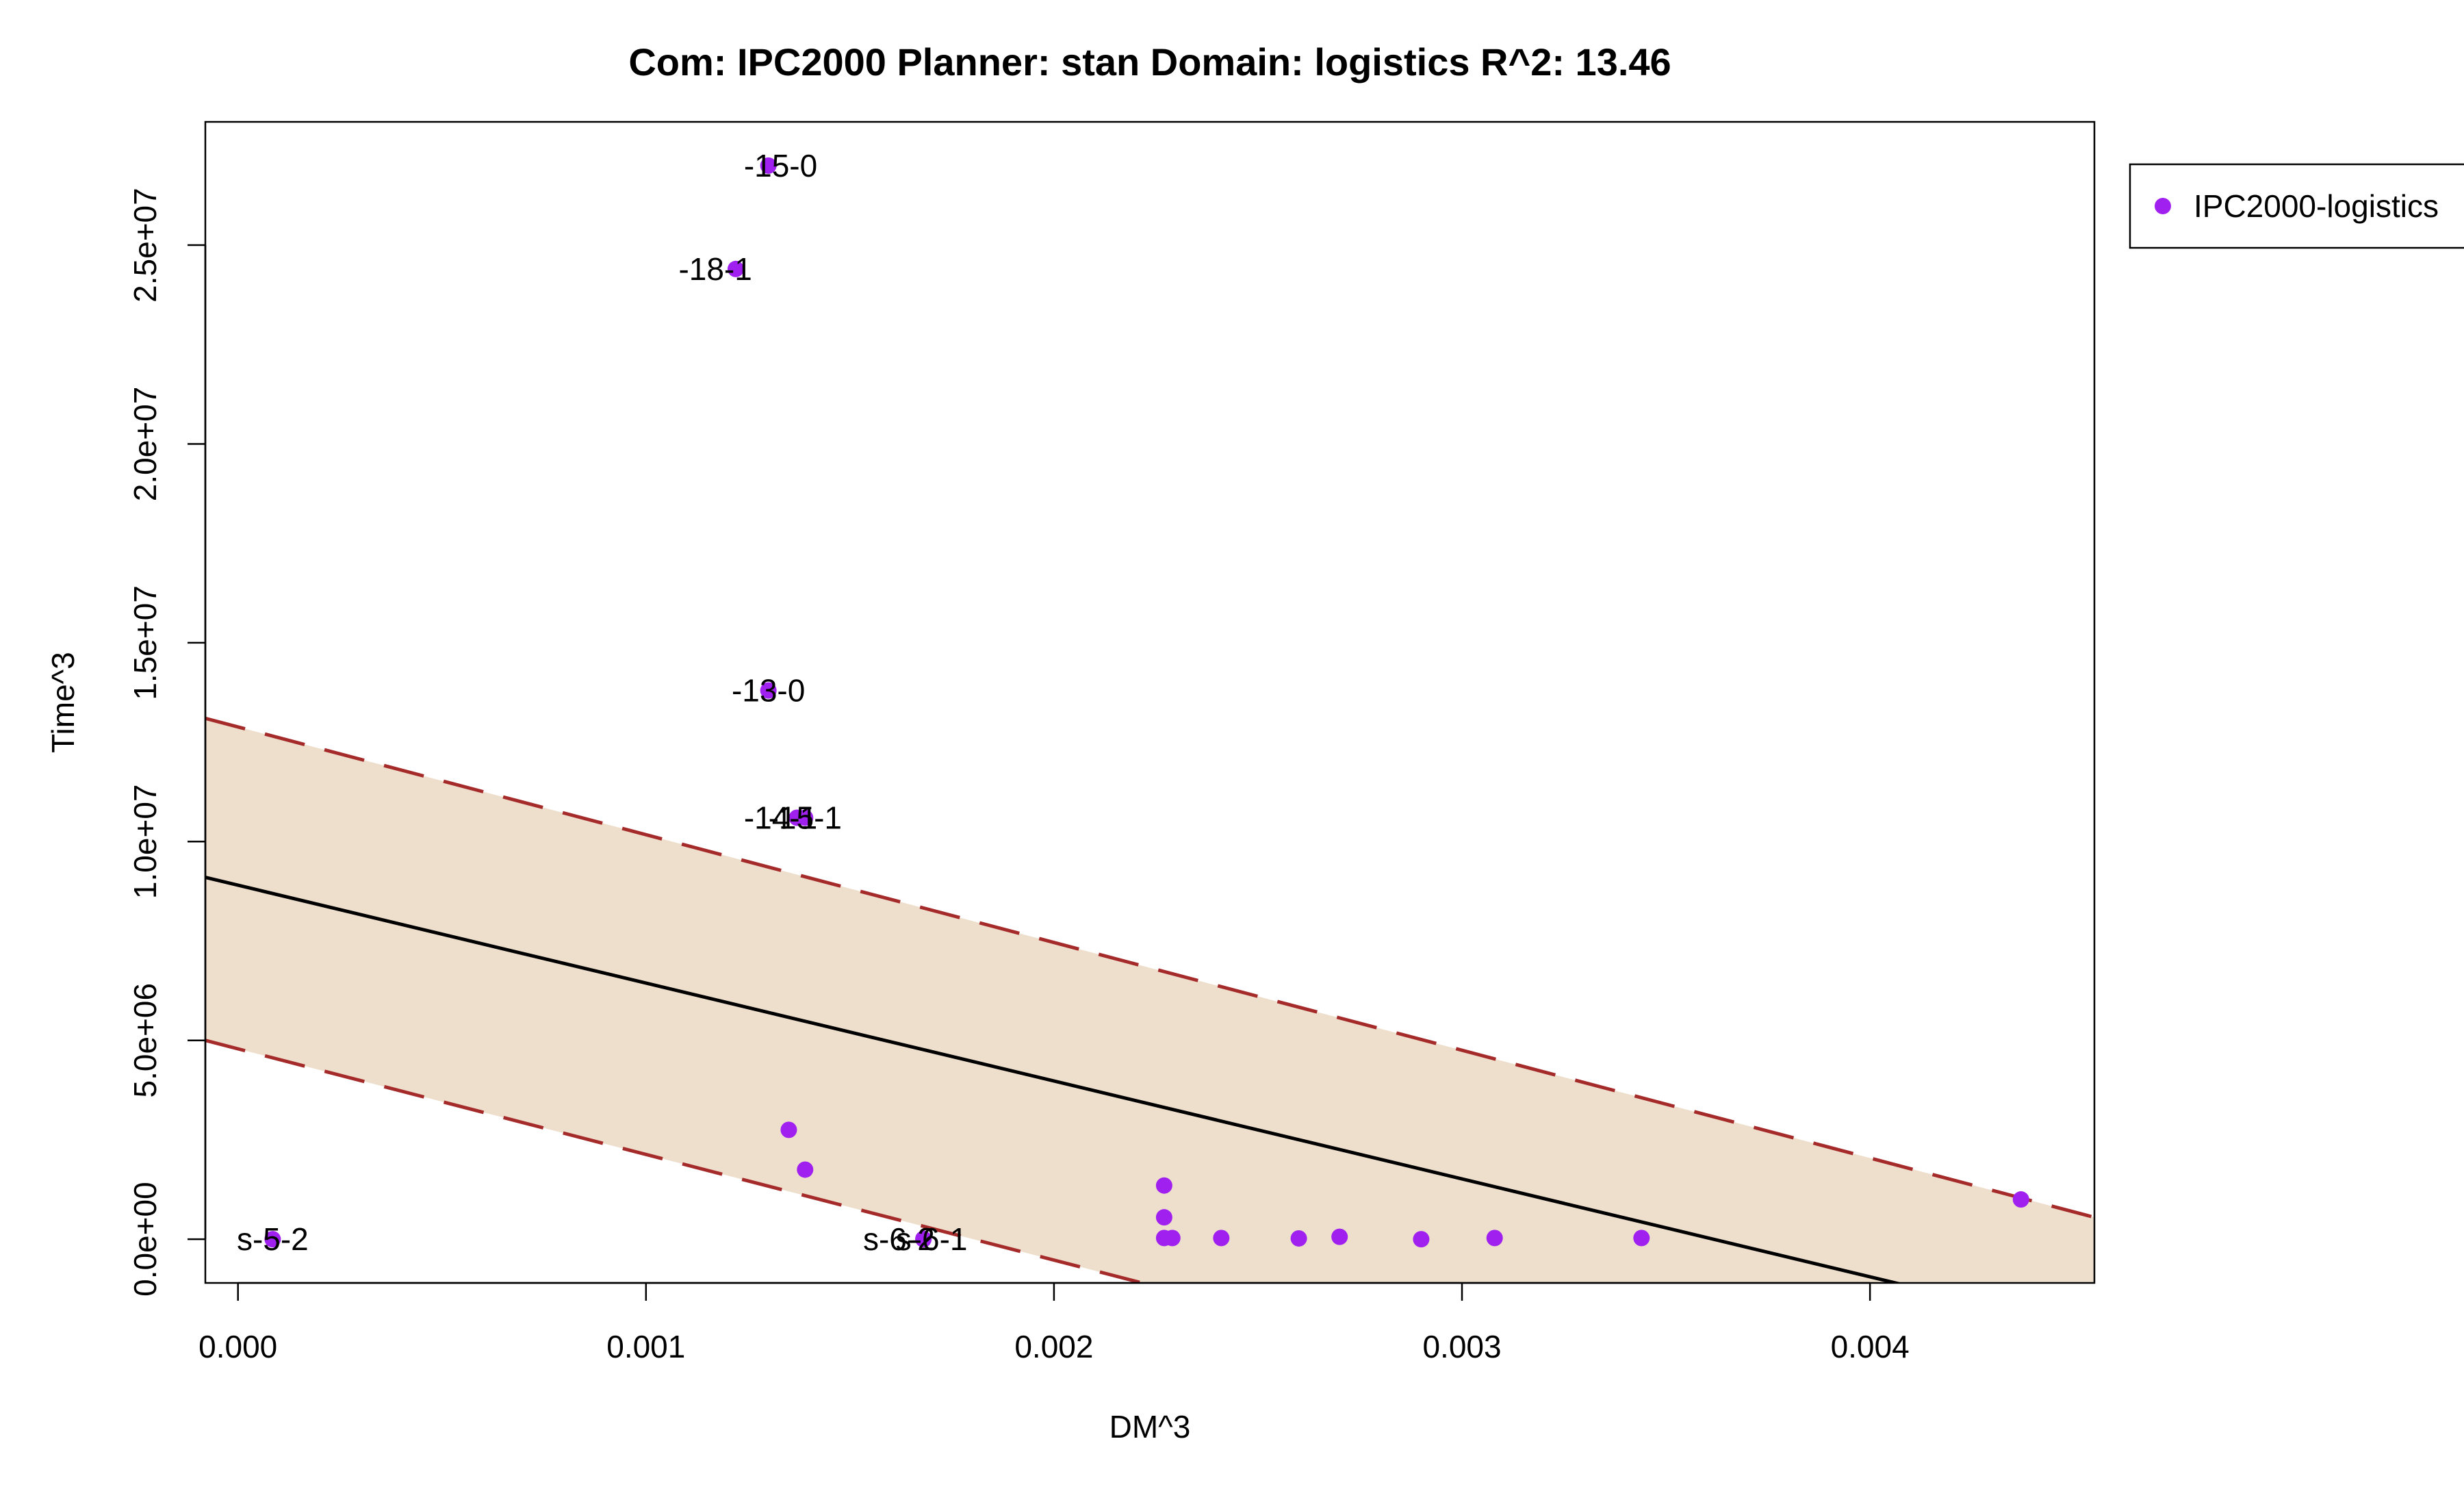  What do you see at coordinates (677, 1161) in the screenshot?
I see `lower-bound-line` at bounding box center [677, 1161].